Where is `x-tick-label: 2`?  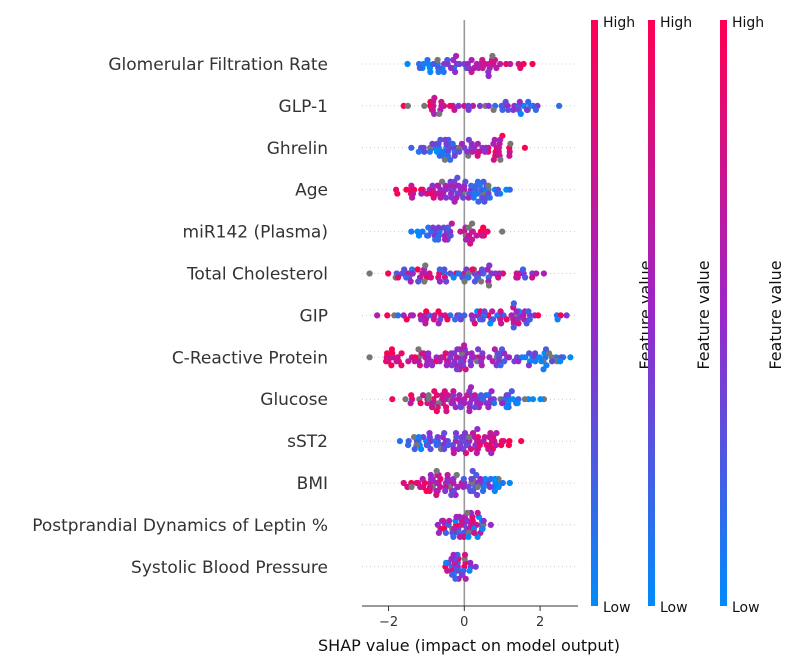
x-tick-label: 2 is located at coordinates (540, 622).